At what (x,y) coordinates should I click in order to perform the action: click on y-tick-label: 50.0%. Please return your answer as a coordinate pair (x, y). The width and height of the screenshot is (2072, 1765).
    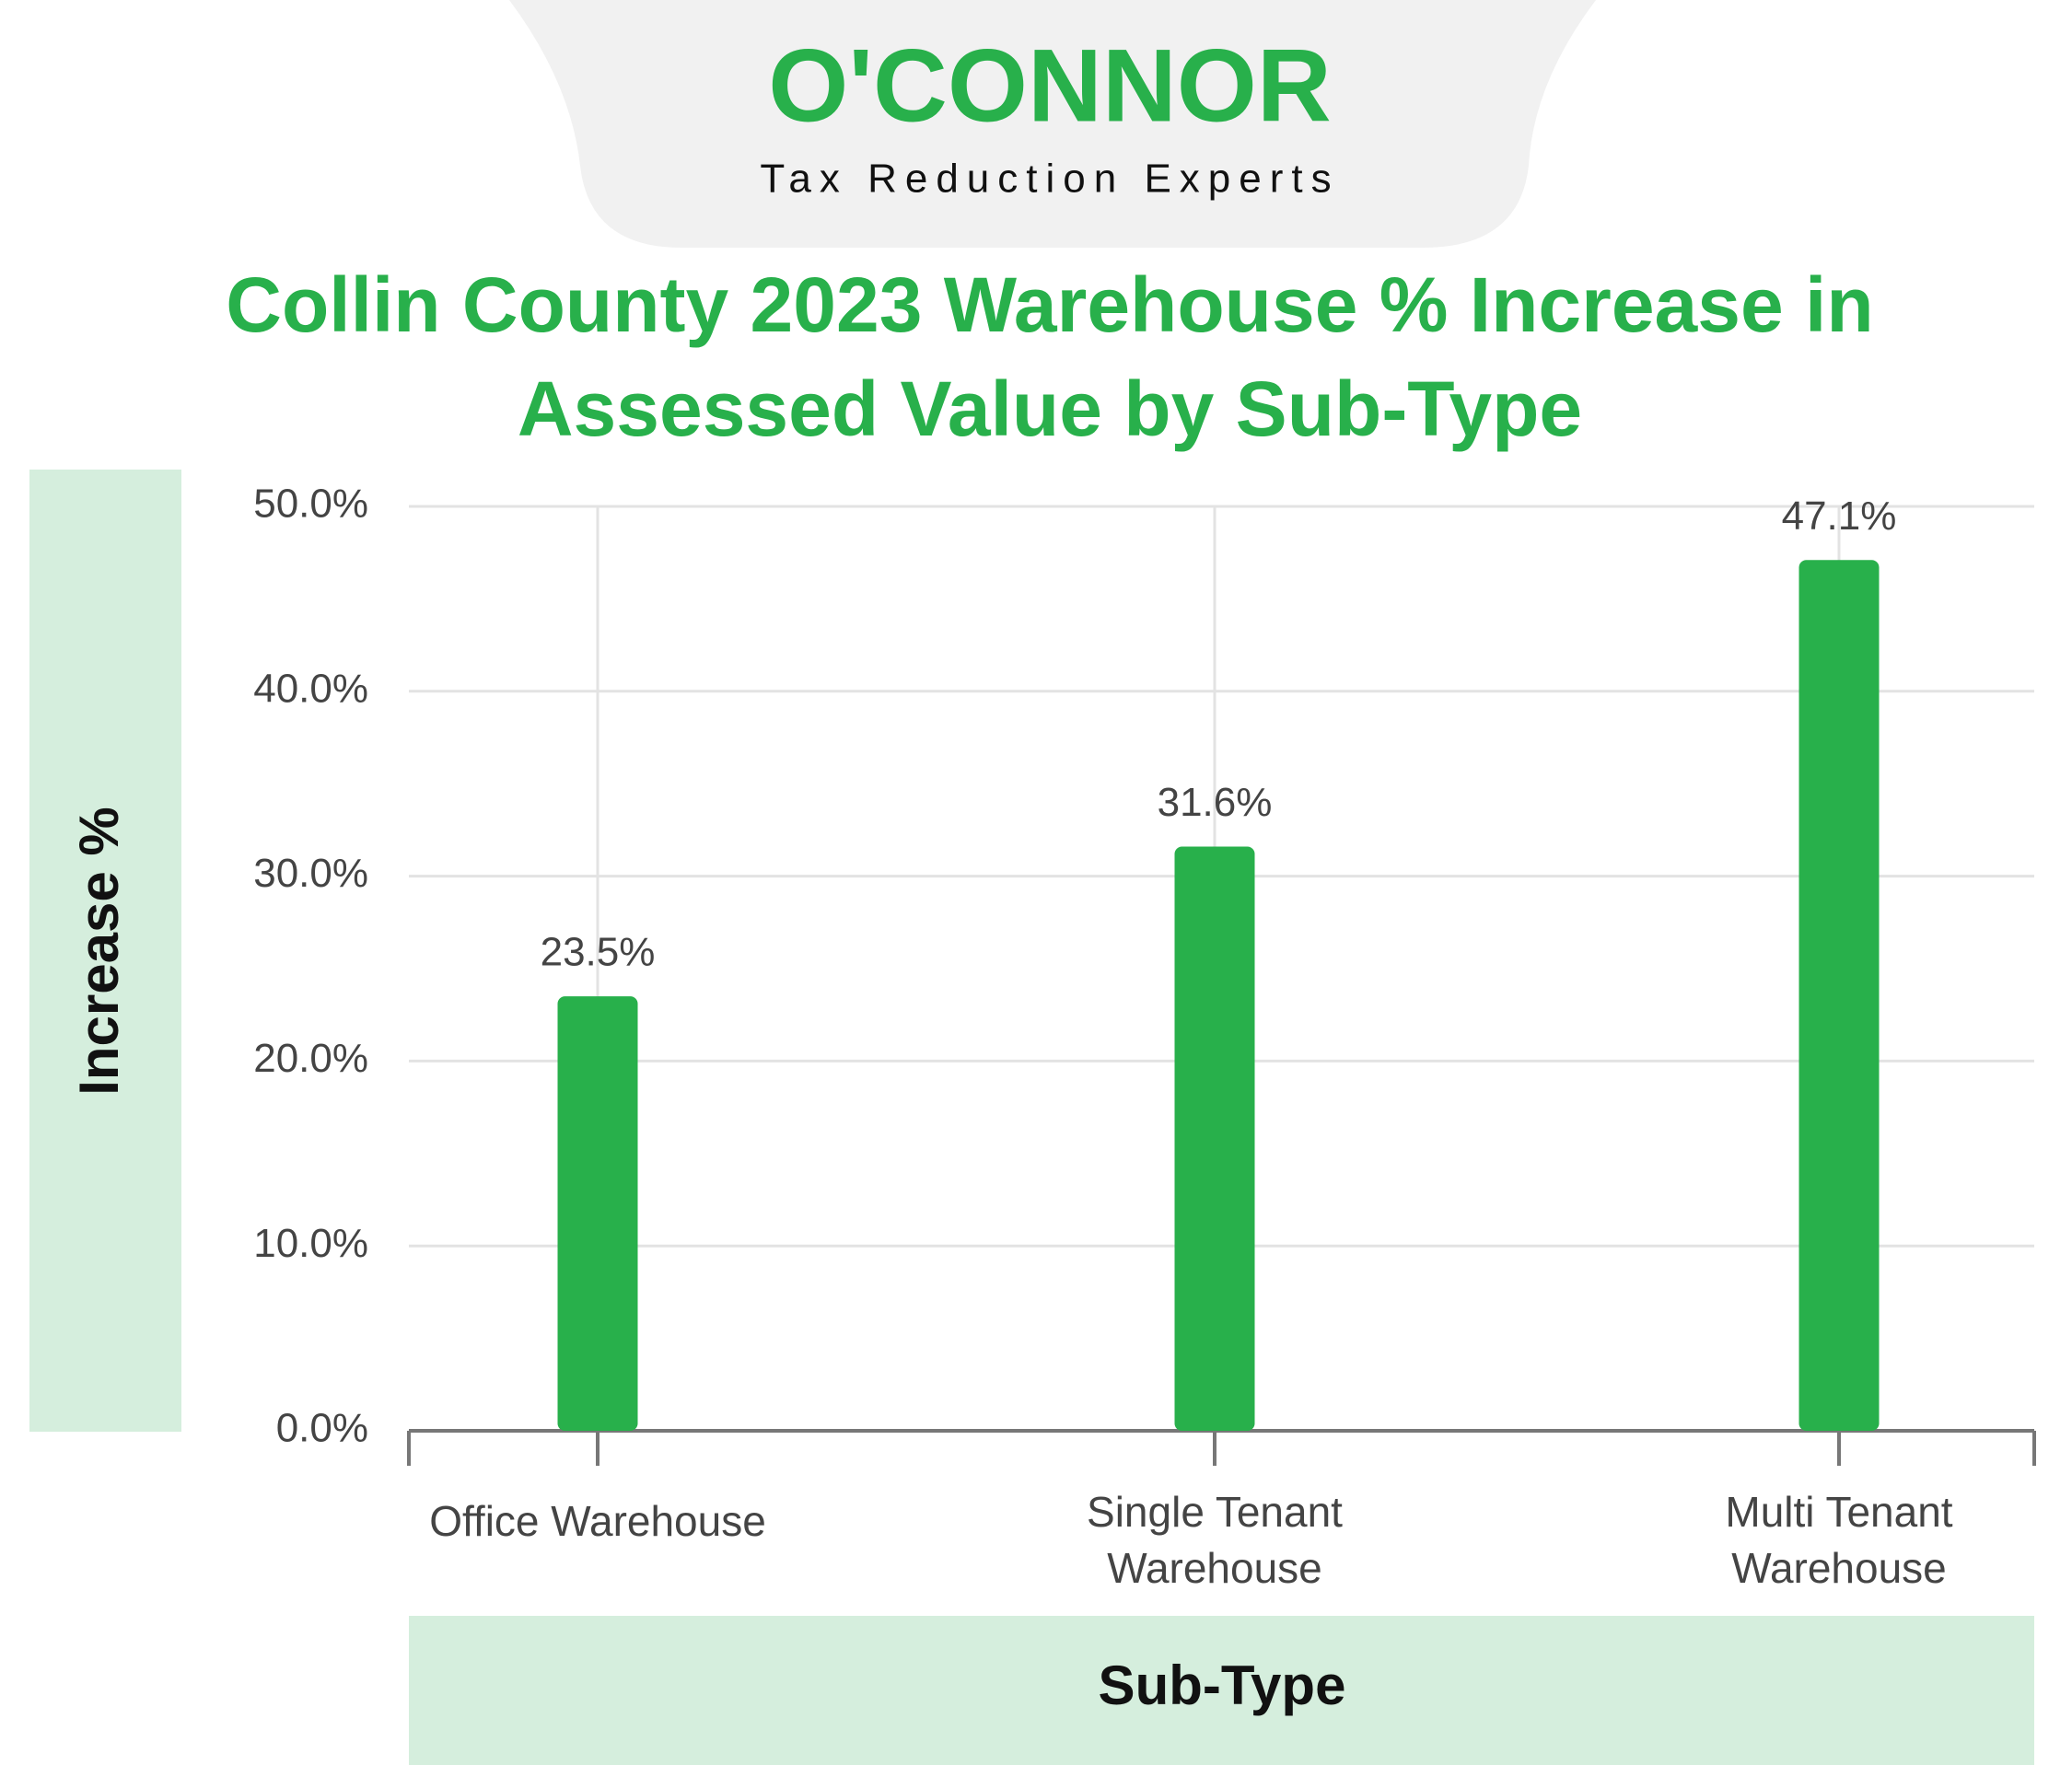
    Looking at the image, I should click on (310, 504).